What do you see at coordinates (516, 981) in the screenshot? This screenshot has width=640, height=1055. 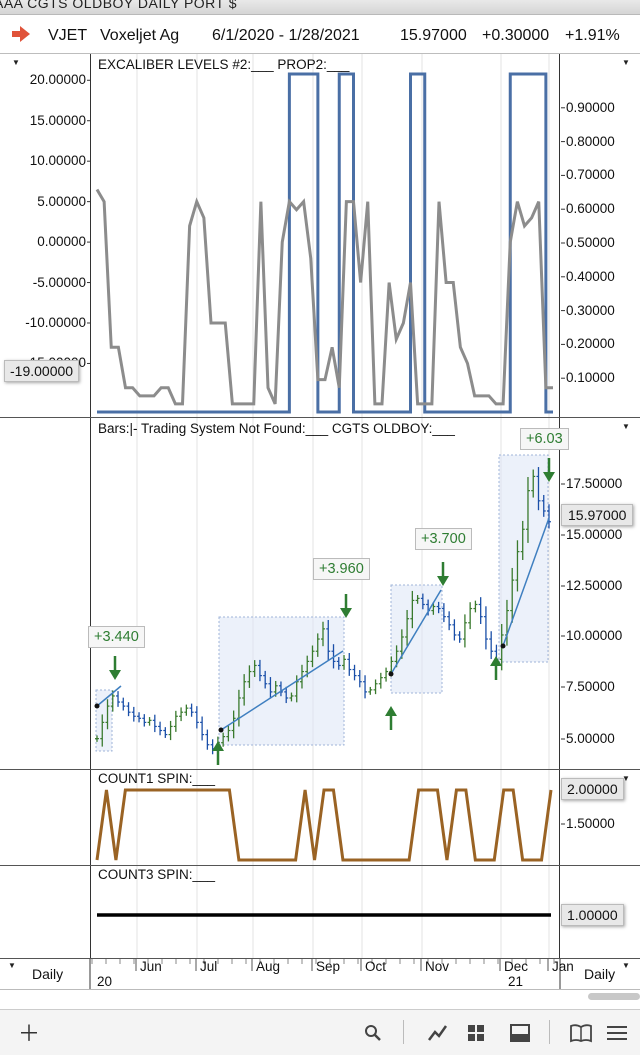 I see `year-label: 21` at bounding box center [516, 981].